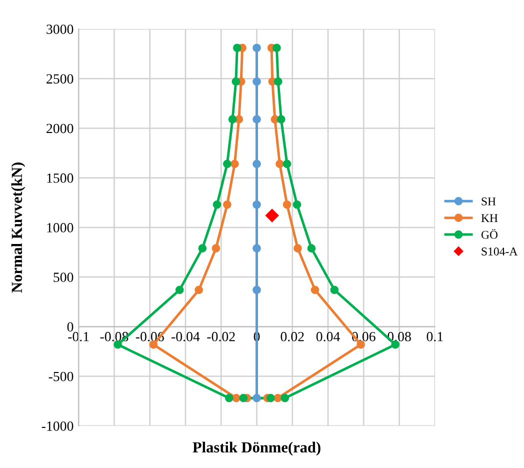  I want to click on x-axis-title: Plastik Dönme(rad), so click(256, 449).